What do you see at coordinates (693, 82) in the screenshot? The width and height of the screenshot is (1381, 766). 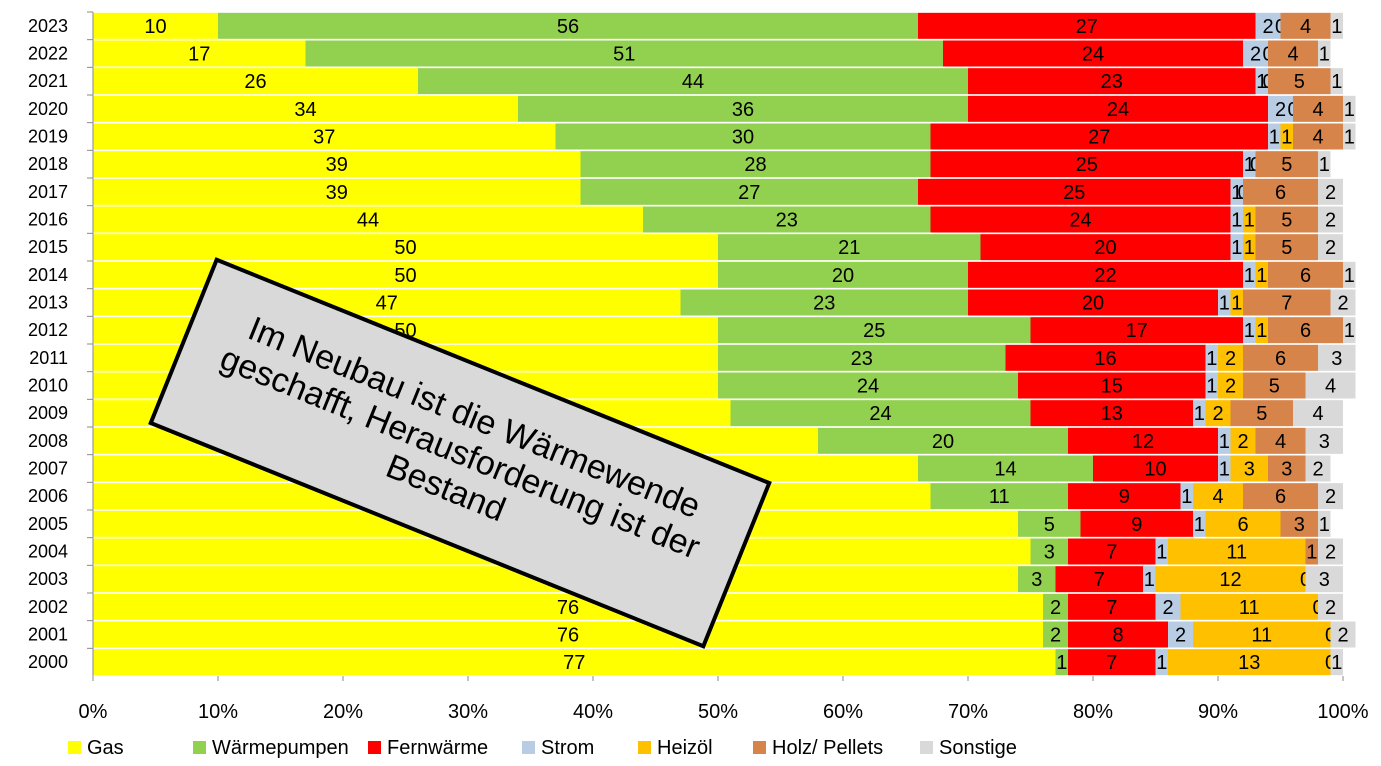 I see `data-label: 44` at bounding box center [693, 82].